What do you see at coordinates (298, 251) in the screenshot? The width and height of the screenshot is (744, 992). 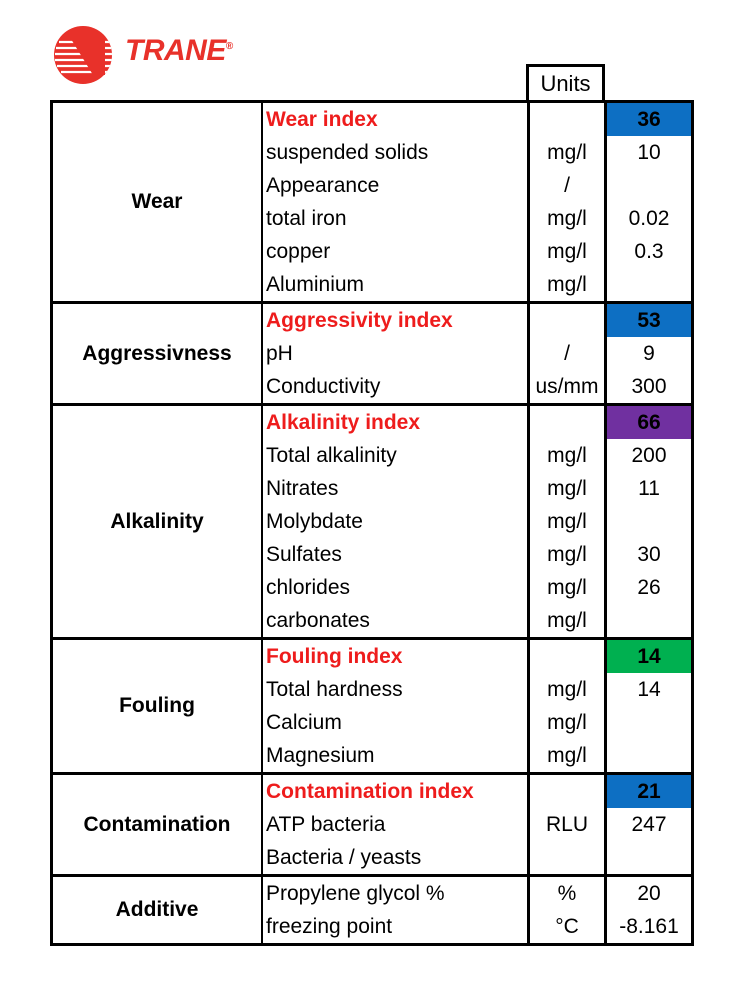 I see `parameter-label: copper` at bounding box center [298, 251].